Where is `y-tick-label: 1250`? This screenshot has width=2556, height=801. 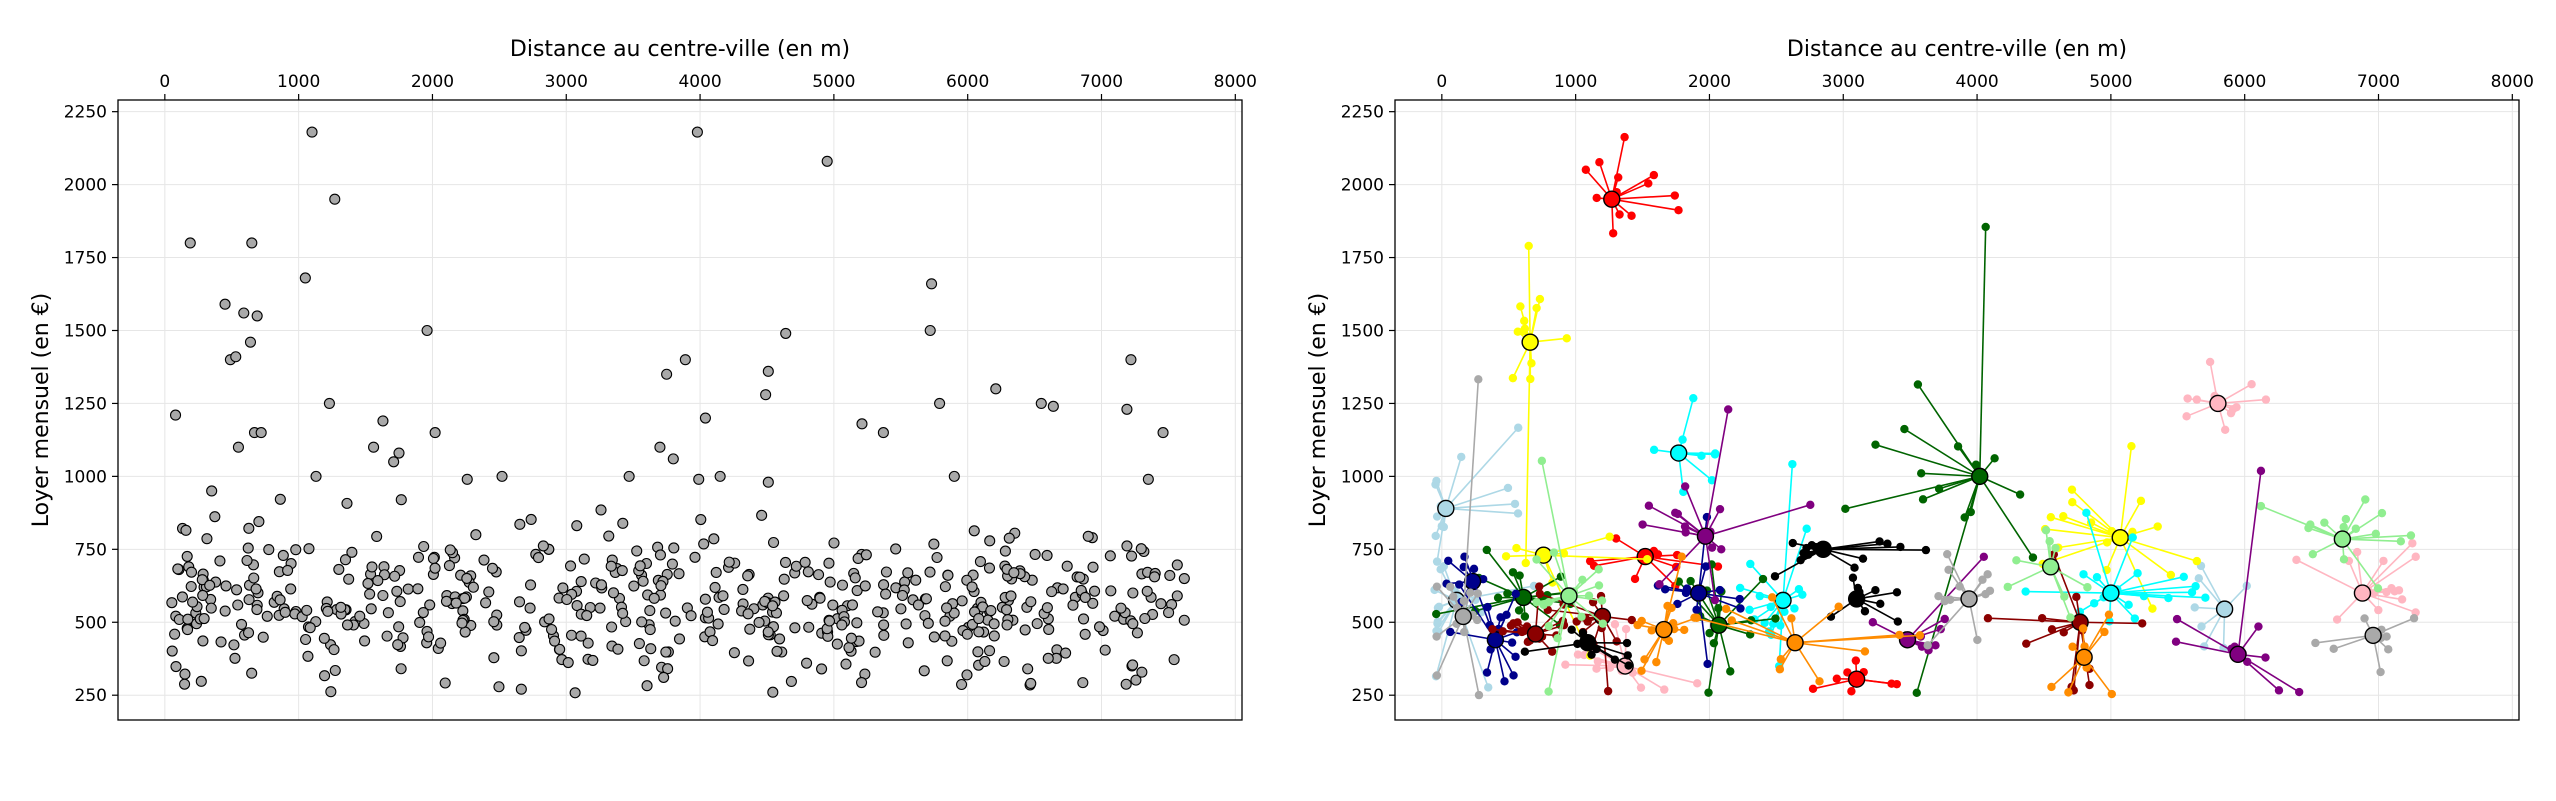 y-tick-label: 1250 is located at coordinates (85, 404).